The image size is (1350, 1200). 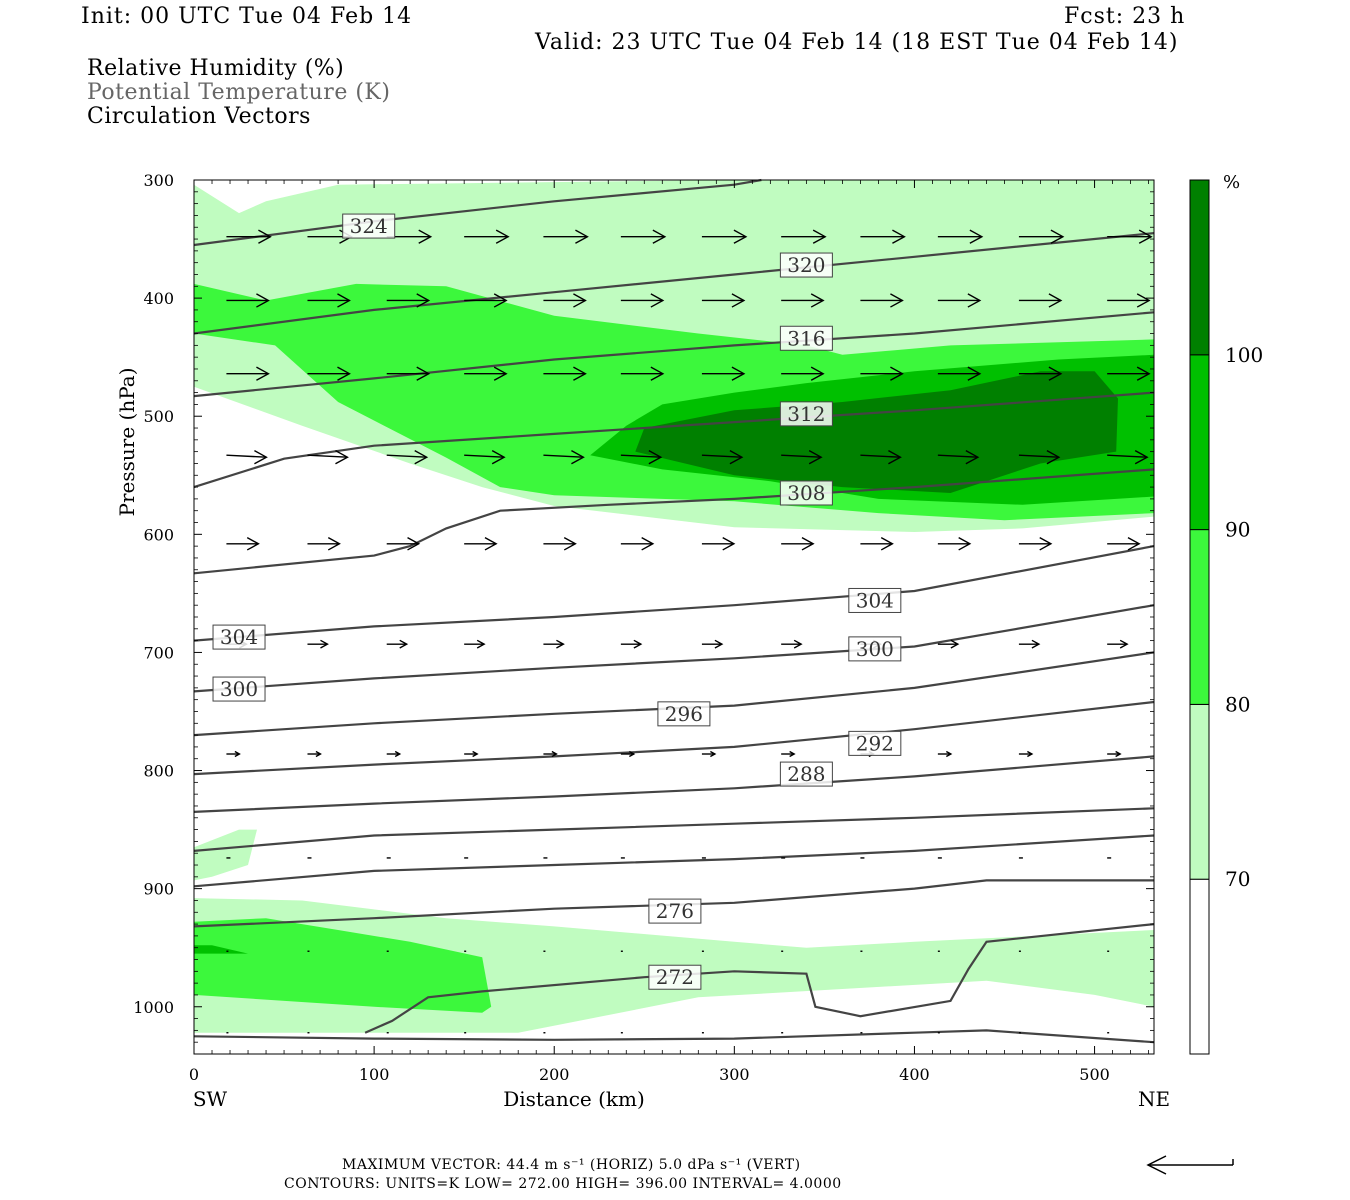 I want to click on y-tick-label: 400, so click(x=158, y=298).